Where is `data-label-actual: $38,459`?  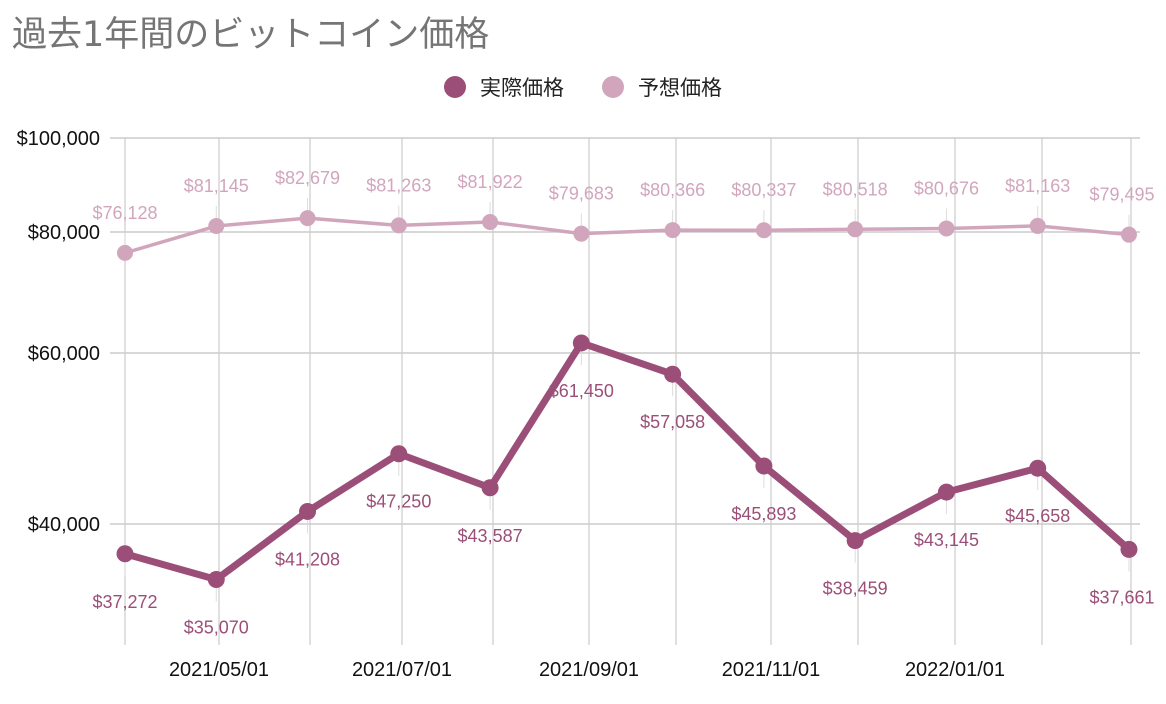
data-label-actual: $38,459 is located at coordinates (855, 589).